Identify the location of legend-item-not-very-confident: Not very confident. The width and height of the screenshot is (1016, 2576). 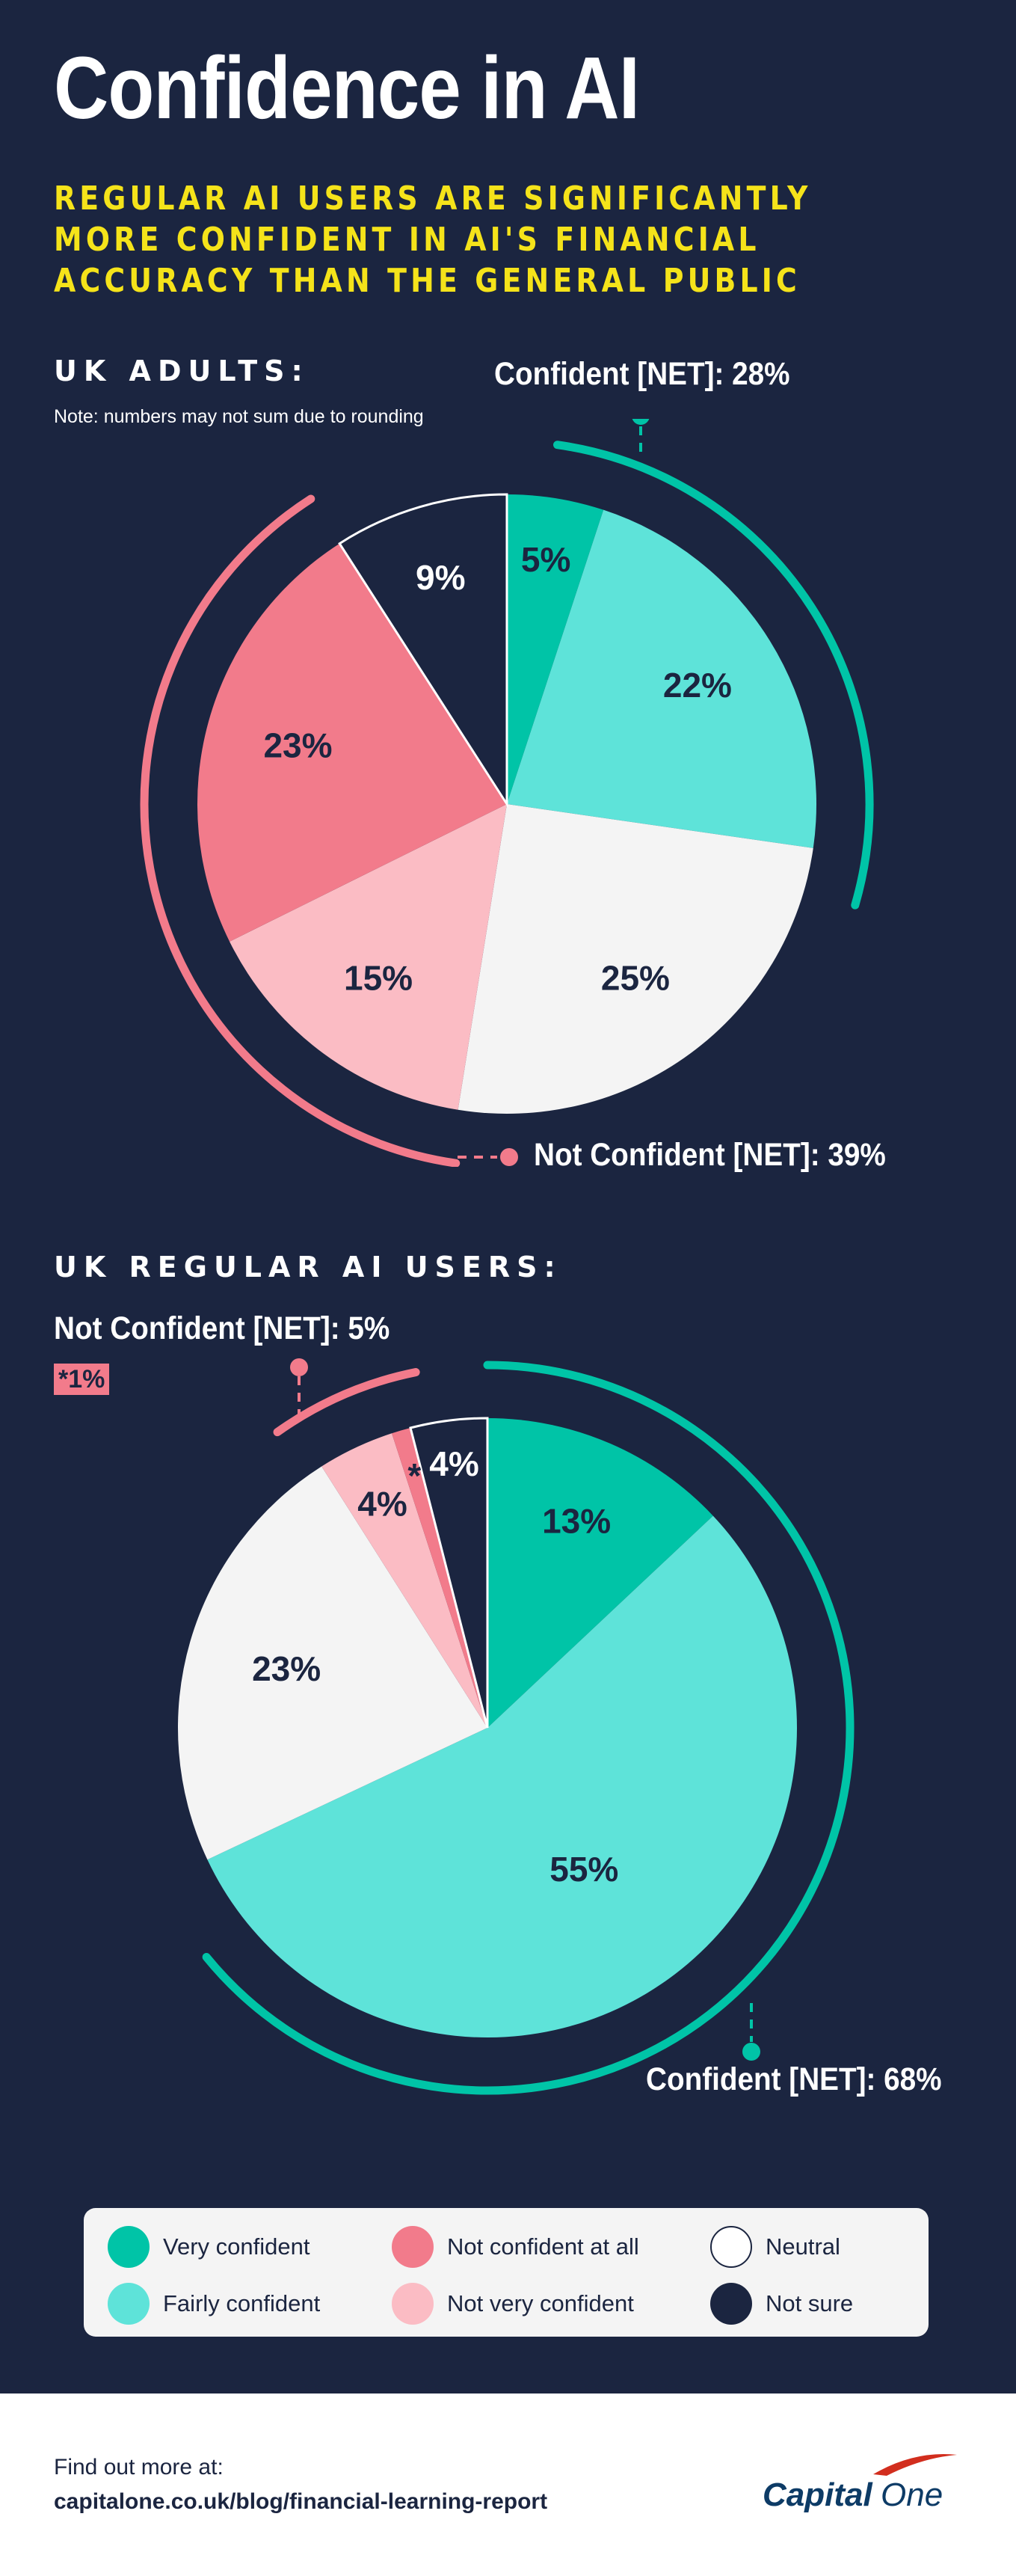
(513, 2304).